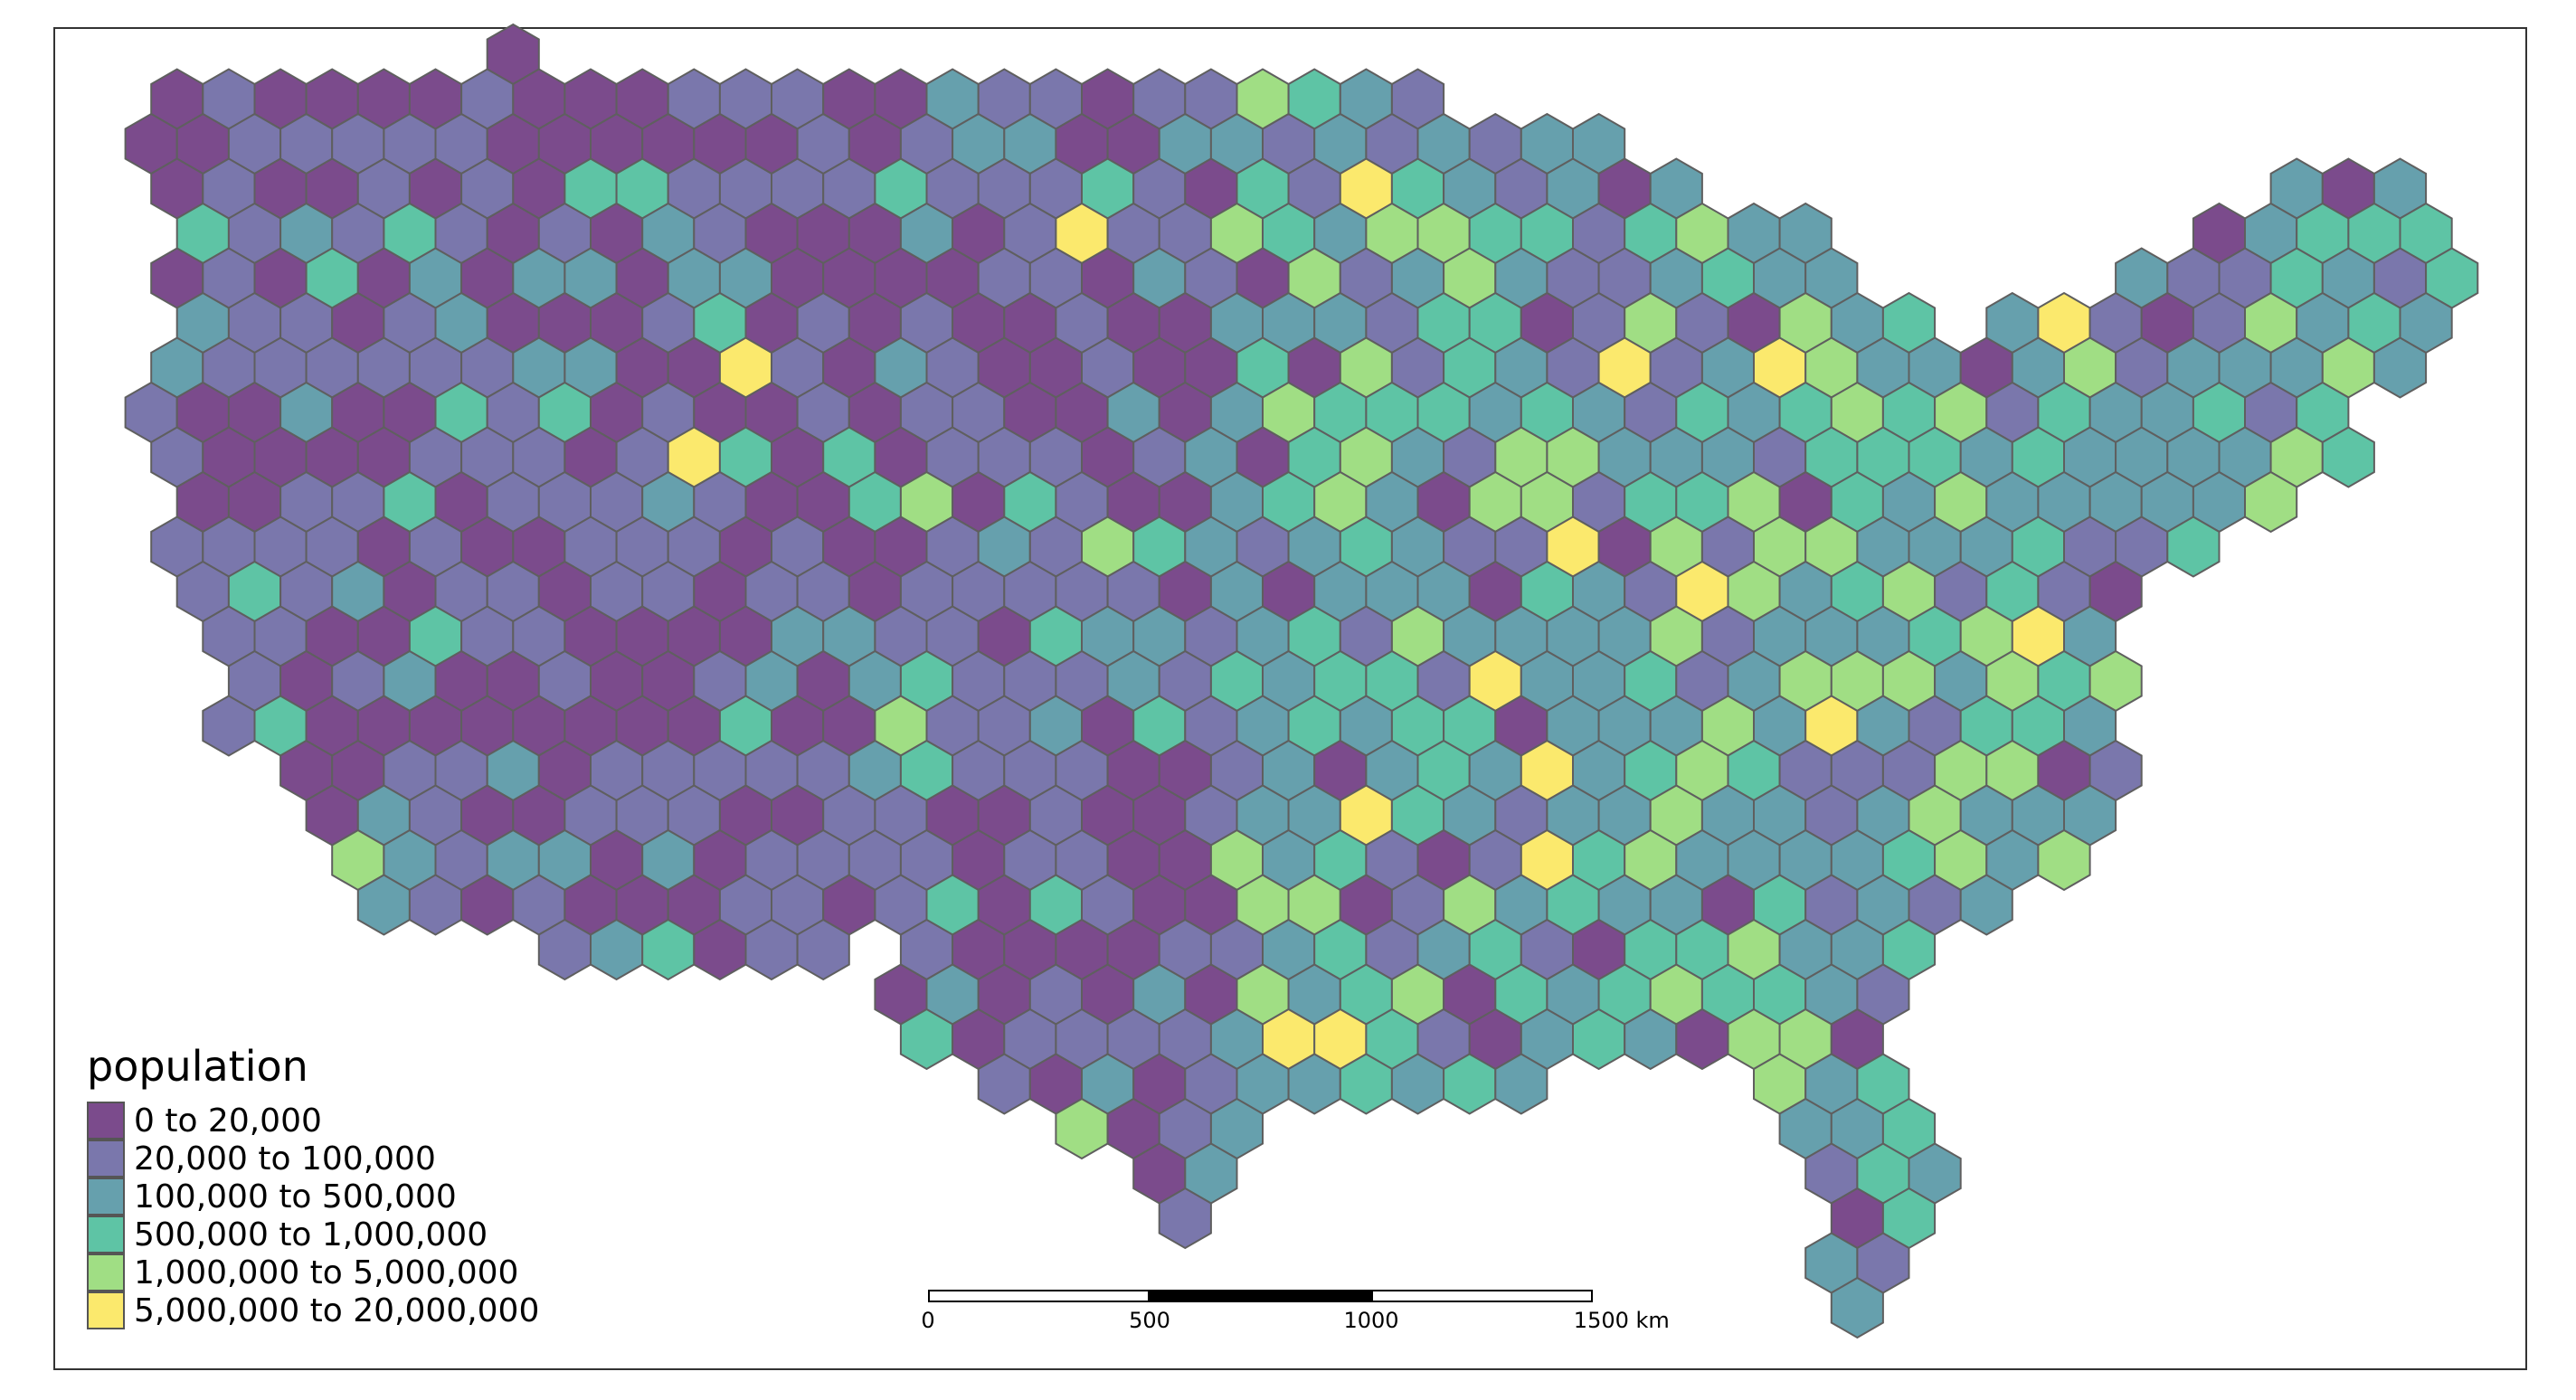 The height and width of the screenshot is (1400, 2576). Describe the element at coordinates (327, 1272) in the screenshot. I see `legend-label: 1,000,000 to 5,000,000` at that location.